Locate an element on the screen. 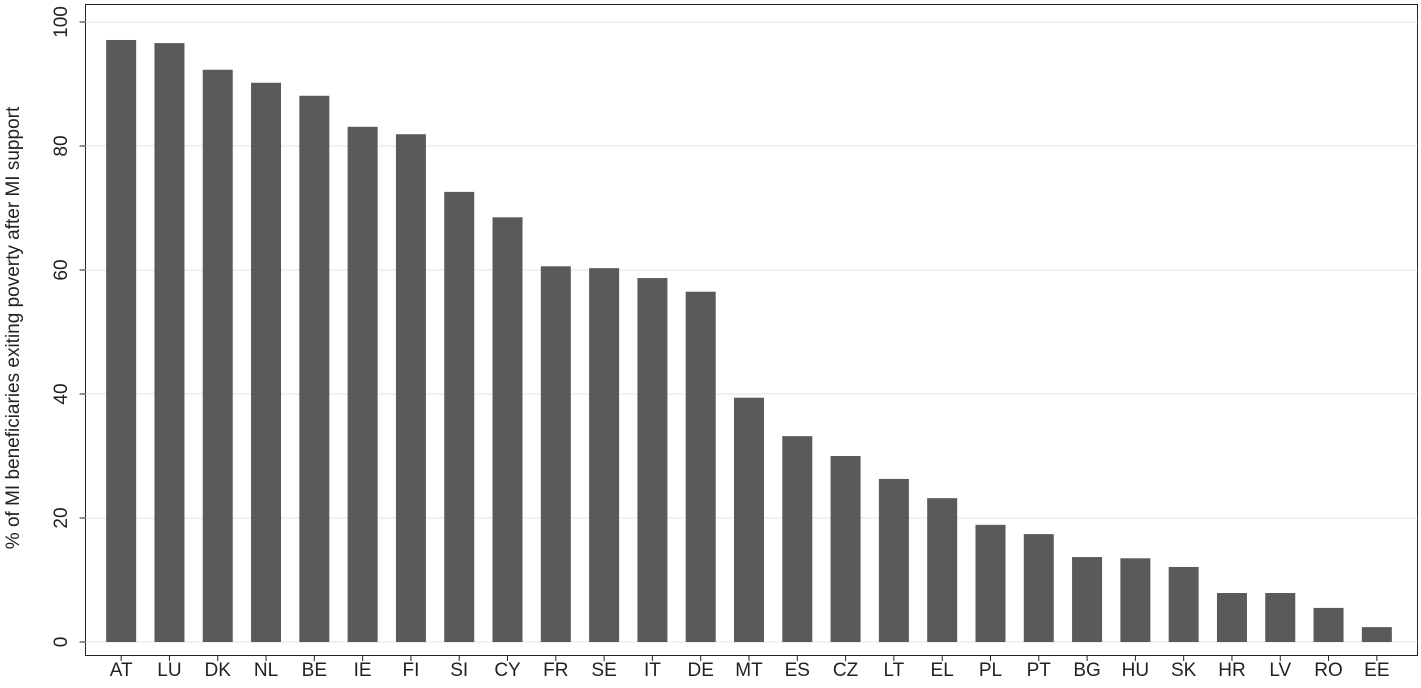 The height and width of the screenshot is (688, 1421). x-tick-label: ES is located at coordinates (797, 670).